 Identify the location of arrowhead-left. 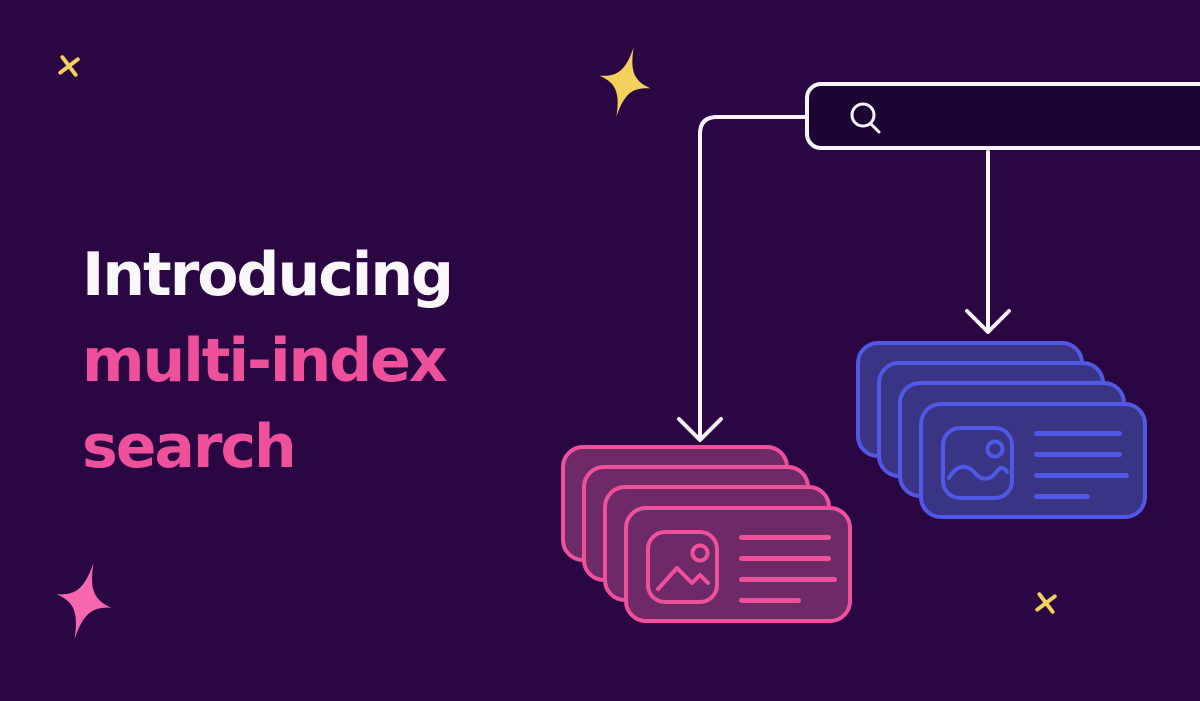
(700, 429).